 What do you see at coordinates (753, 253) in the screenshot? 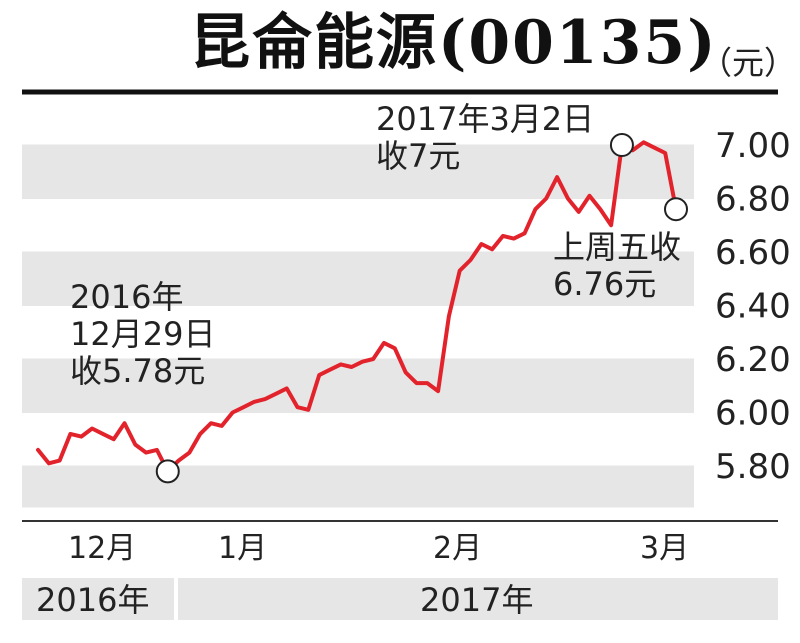
I see `y-tick-label: 6.60` at bounding box center [753, 253].